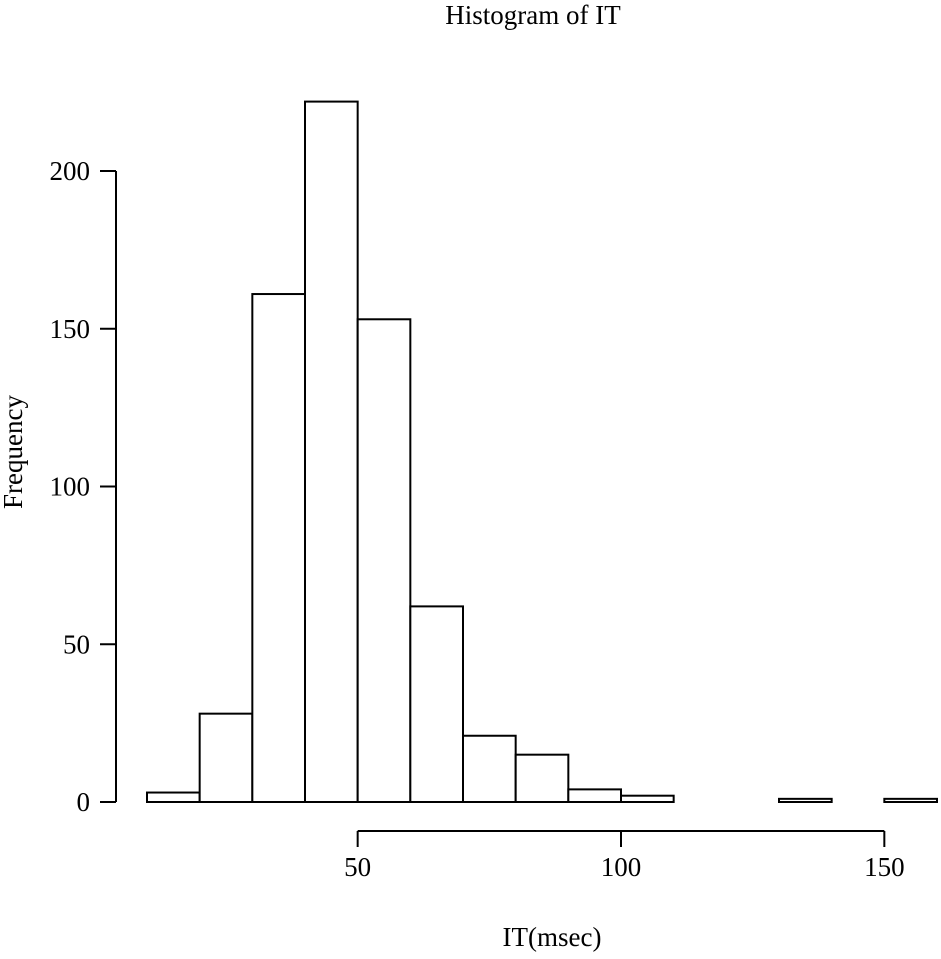  I want to click on y-tick-label: 100, so click(70, 487).